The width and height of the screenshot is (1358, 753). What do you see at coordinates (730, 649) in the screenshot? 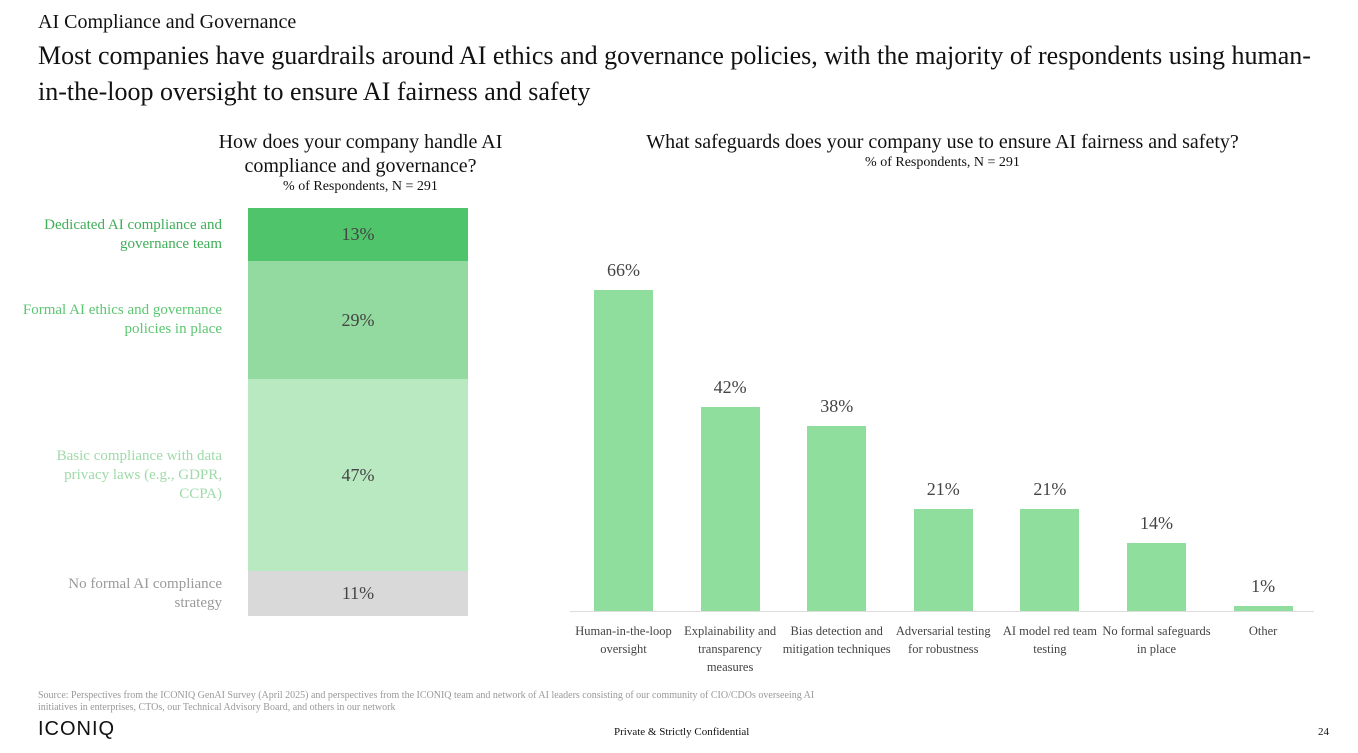
I see `category-label: Explainability and transparency measures` at bounding box center [730, 649].